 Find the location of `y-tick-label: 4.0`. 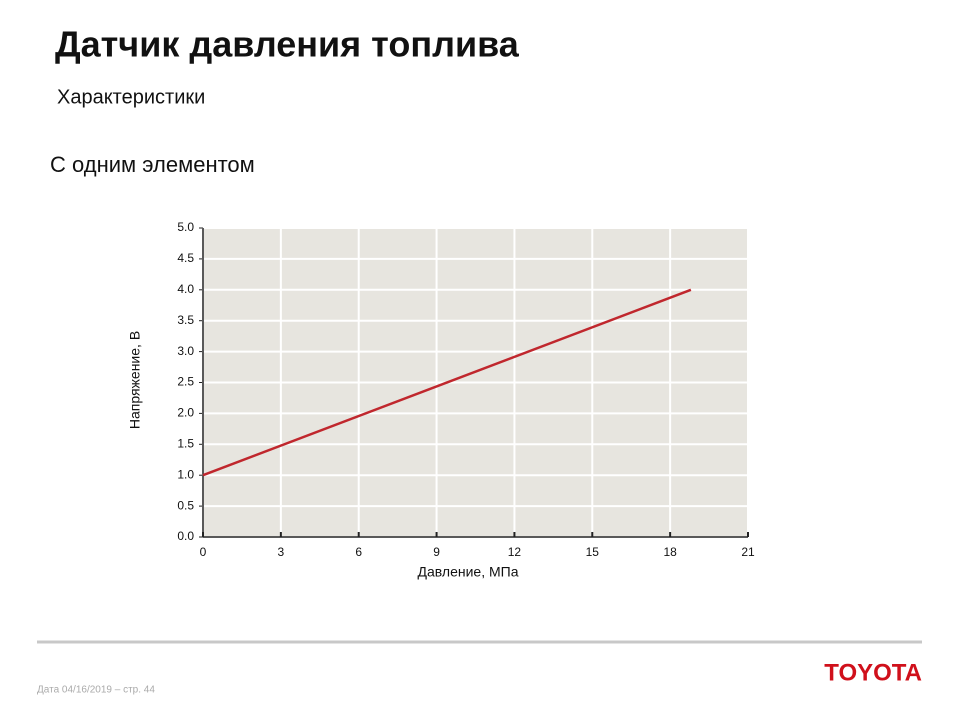

y-tick-label: 4.0 is located at coordinates (185, 289).